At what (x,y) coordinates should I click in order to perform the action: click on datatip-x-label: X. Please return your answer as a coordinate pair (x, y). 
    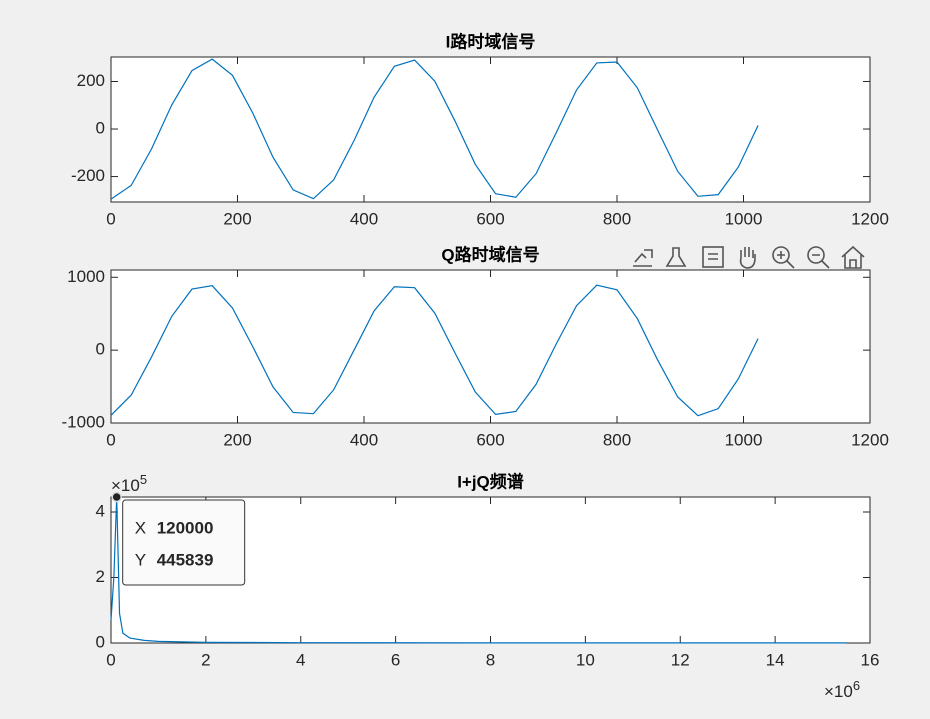
    Looking at the image, I should click on (140, 527).